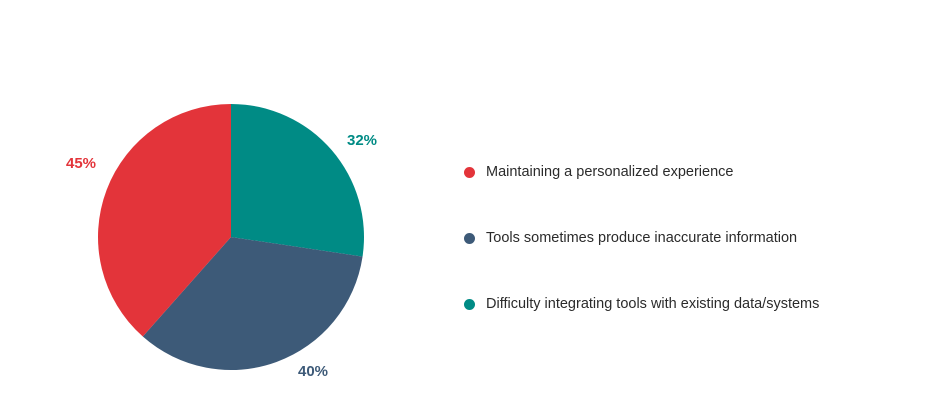 Image resolution: width=940 pixels, height=400 pixels. Describe the element at coordinates (469, 172) in the screenshot. I see `legend-swatch-red` at that location.